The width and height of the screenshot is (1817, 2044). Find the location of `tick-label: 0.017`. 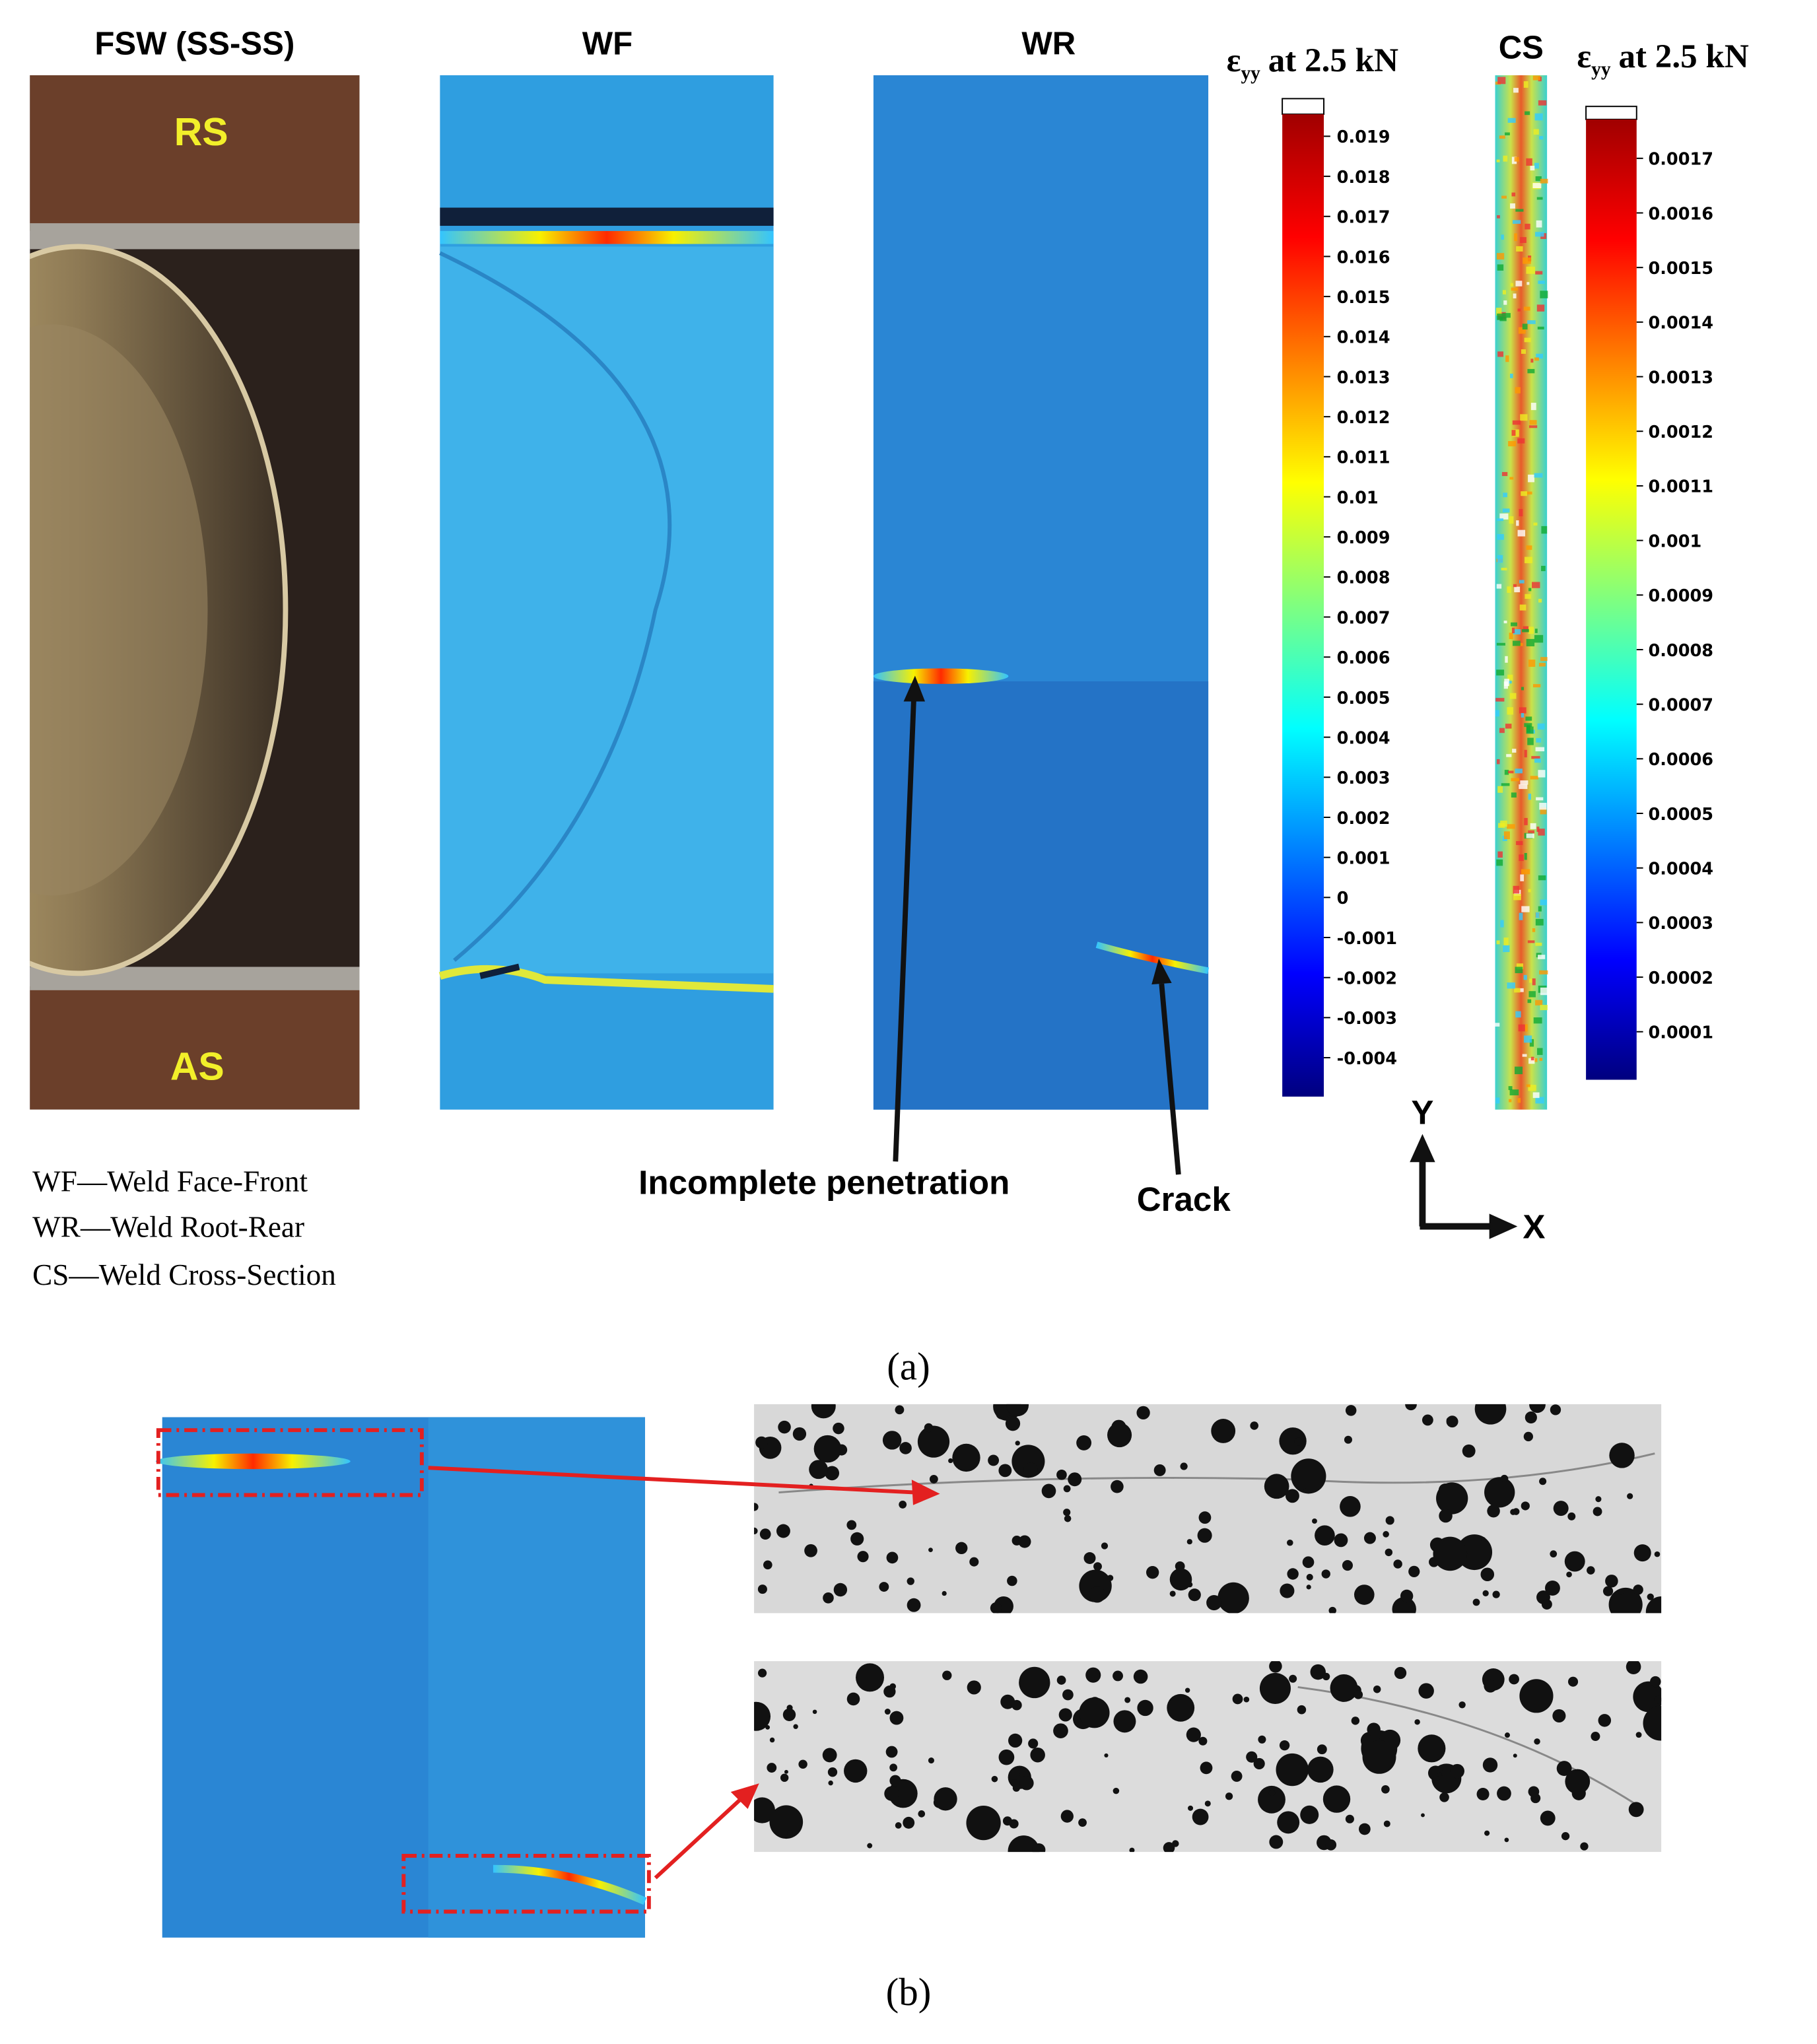

tick-label: 0.017 is located at coordinates (1363, 218).